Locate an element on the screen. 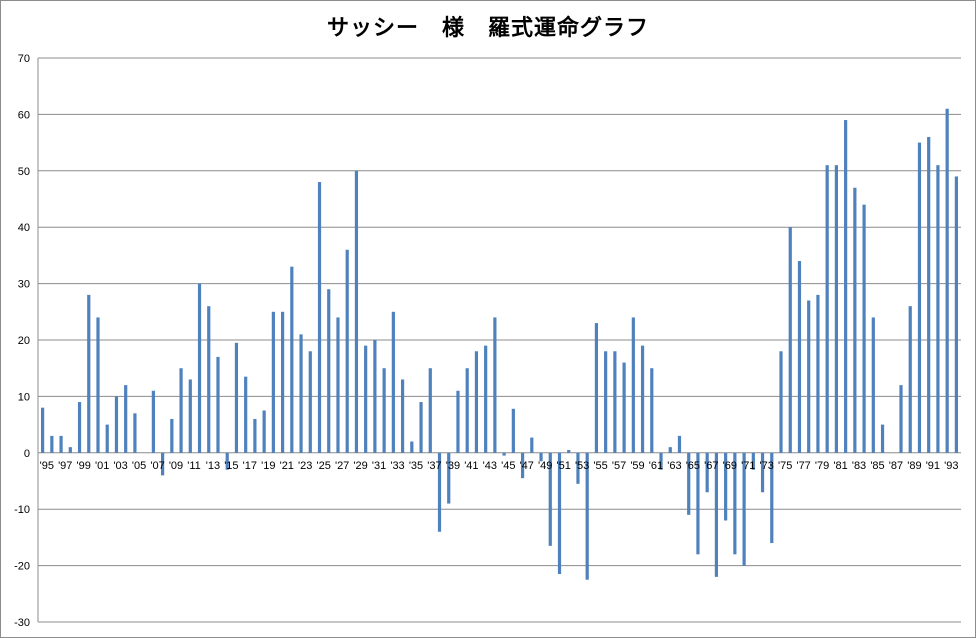 This screenshot has width=976, height=638. x-tick-label: '33 is located at coordinates (397, 466).